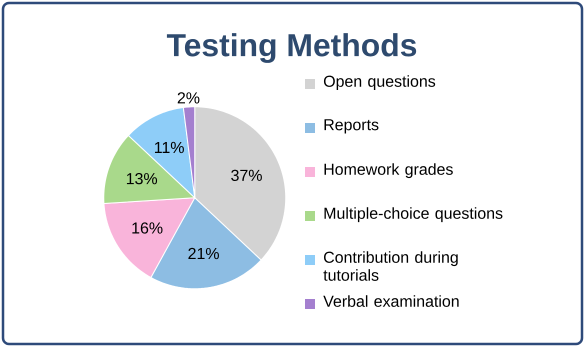  What do you see at coordinates (351, 126) in the screenshot?
I see `legend-label: Reports` at bounding box center [351, 126].